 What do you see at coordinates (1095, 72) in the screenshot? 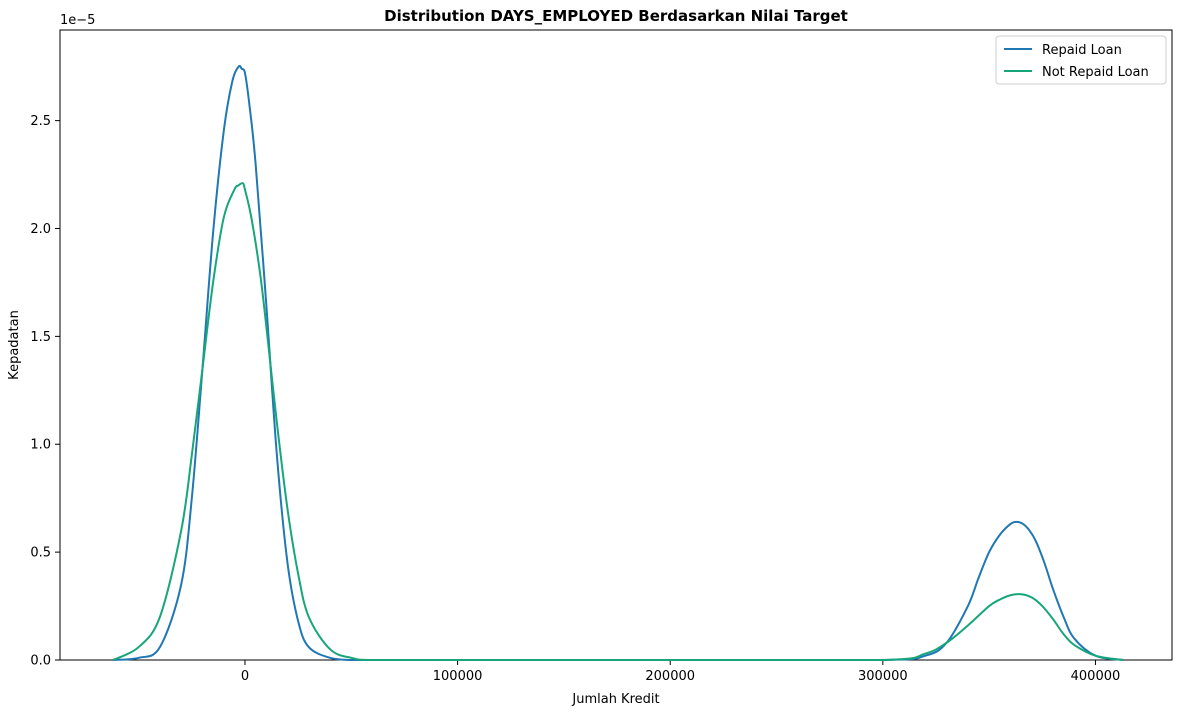
I see `legend-label-not-repaid: Not Repaid Loan` at bounding box center [1095, 72].